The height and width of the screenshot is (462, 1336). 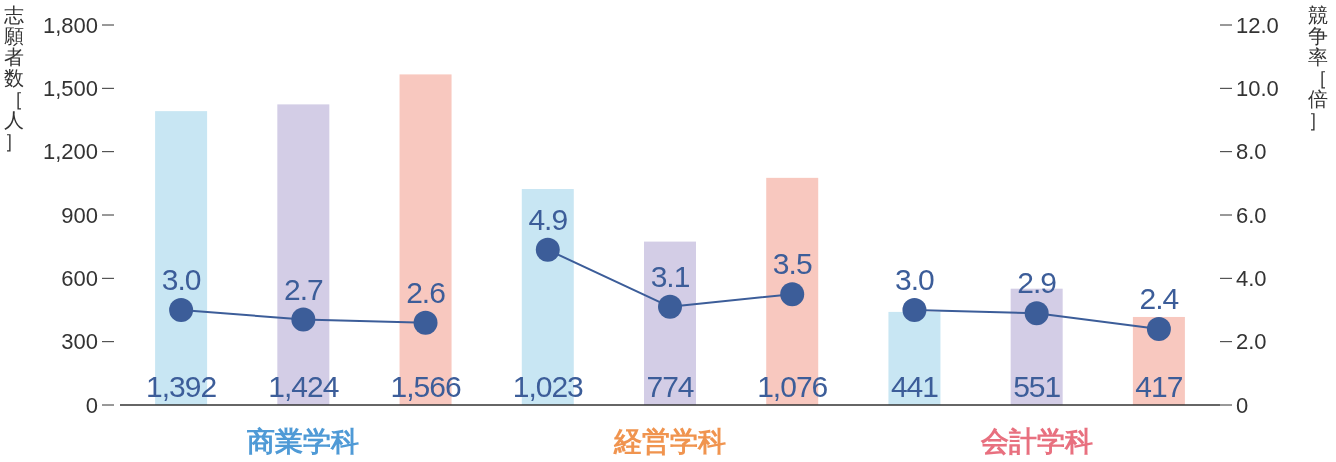 What do you see at coordinates (425, 386) in the screenshot?
I see `data-label: 1,566` at bounding box center [425, 386].